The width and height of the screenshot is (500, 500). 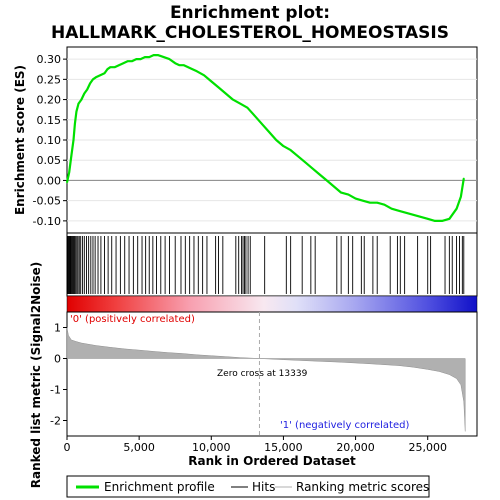 What do you see at coordinates (159, 487) in the screenshot?
I see `legend-enrichment-label: Enrichment profile` at bounding box center [159, 487].